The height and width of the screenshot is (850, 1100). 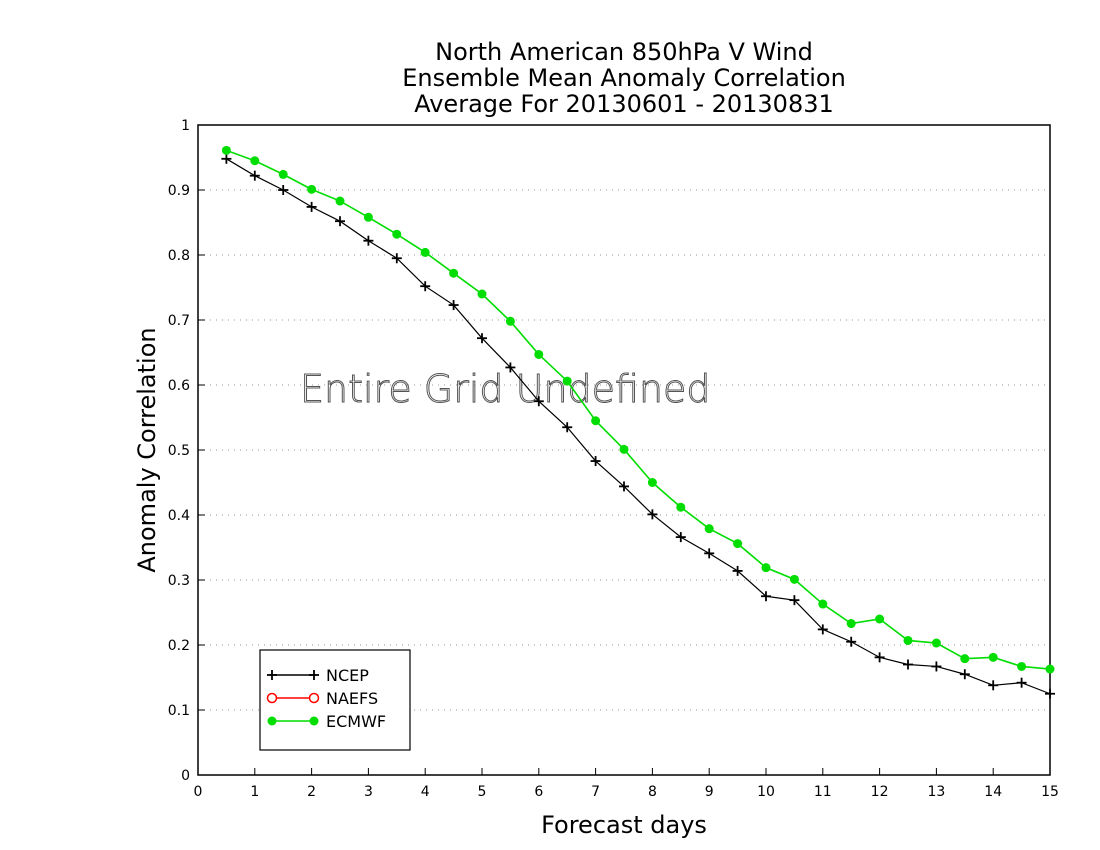 What do you see at coordinates (356, 721) in the screenshot?
I see `legend-label: ECMWF` at bounding box center [356, 721].